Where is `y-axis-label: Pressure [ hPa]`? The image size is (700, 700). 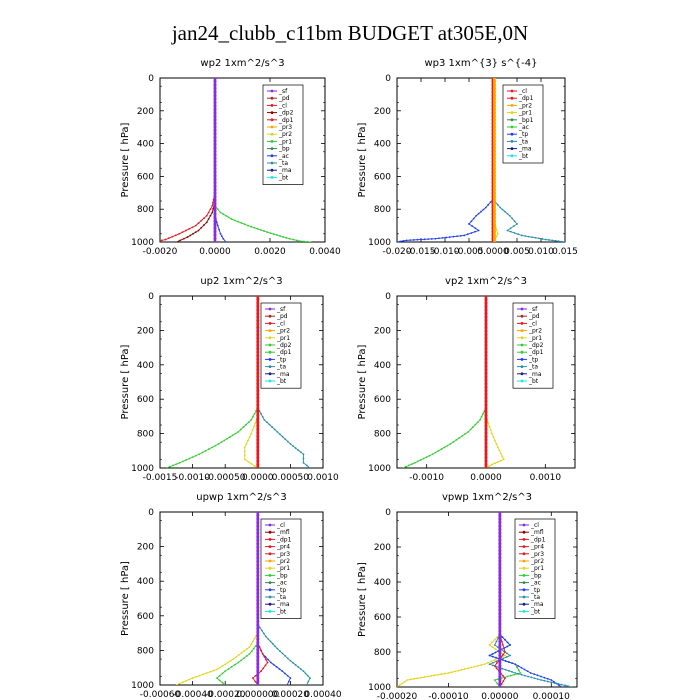
y-axis-label: Pressure [ hPa] is located at coordinates (125, 381).